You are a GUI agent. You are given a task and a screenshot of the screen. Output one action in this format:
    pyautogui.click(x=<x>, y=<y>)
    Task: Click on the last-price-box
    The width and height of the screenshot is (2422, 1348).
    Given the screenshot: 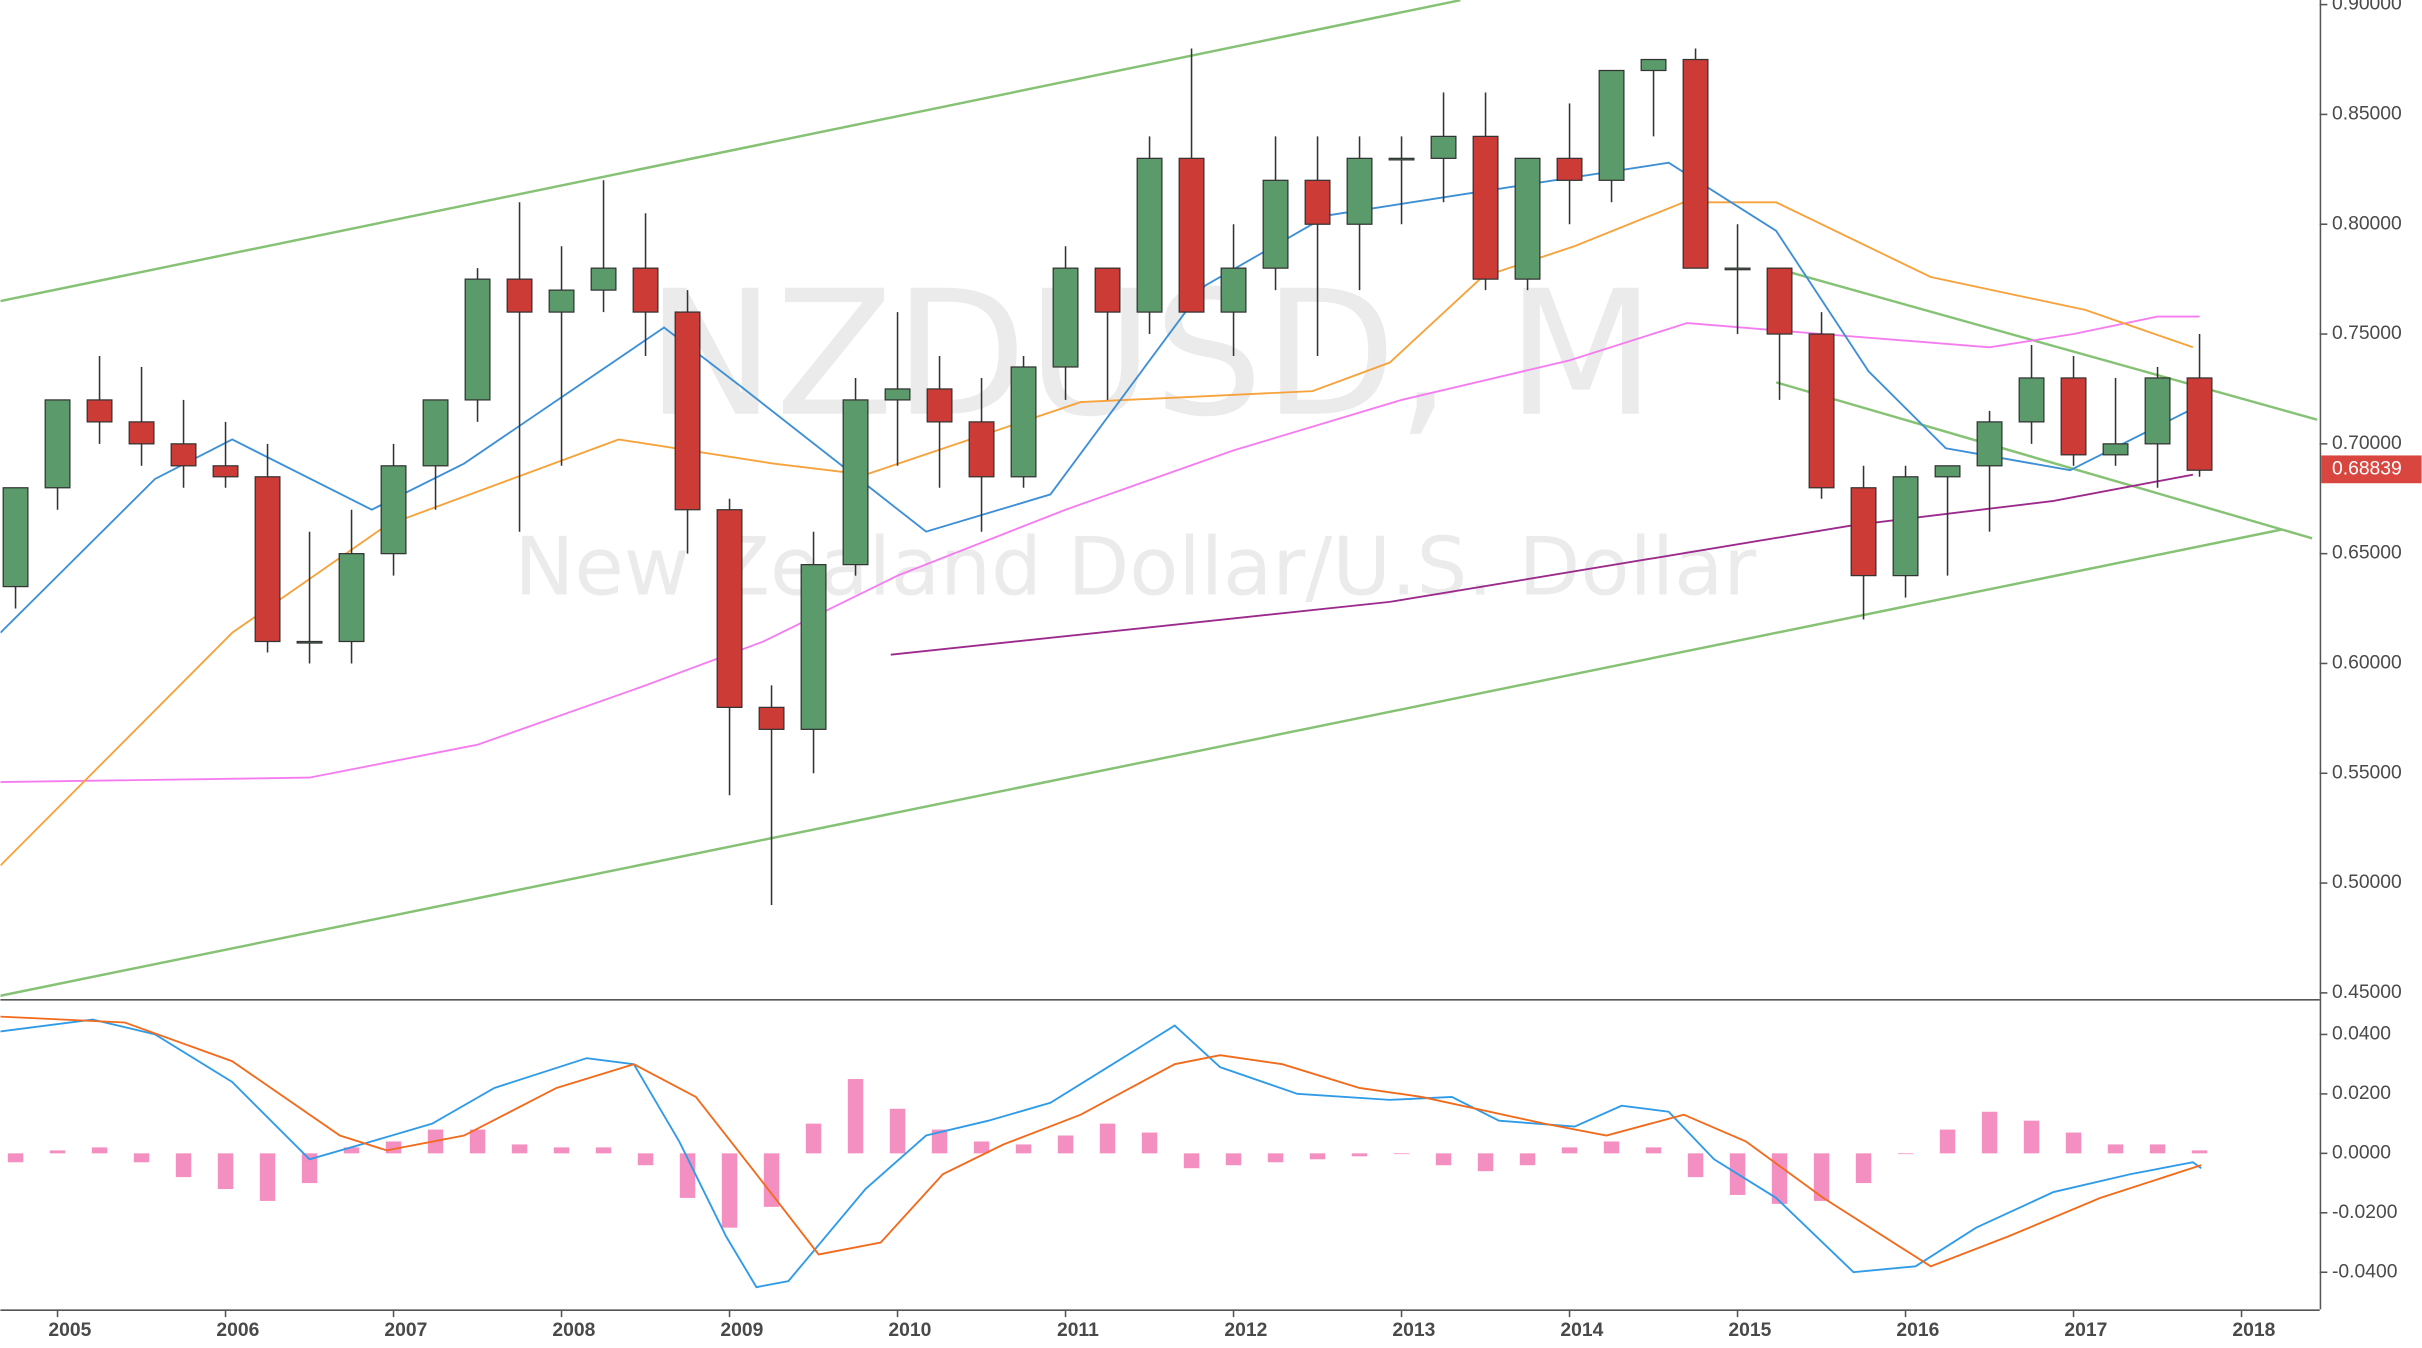 What is the action you would take?
    pyautogui.click(x=2371, y=469)
    